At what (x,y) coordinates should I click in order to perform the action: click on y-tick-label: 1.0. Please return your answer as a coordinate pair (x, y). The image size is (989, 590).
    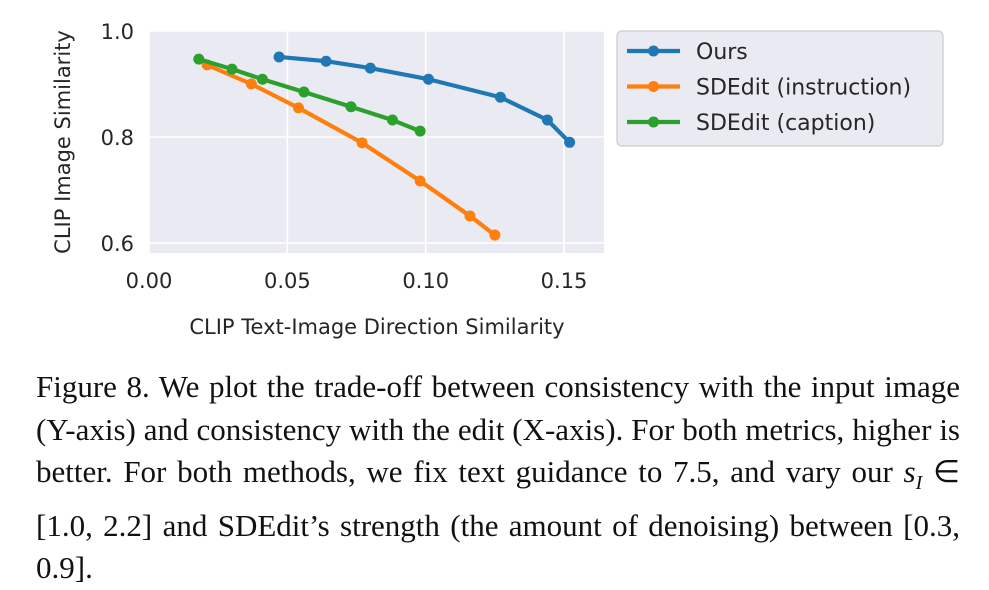
    Looking at the image, I should click on (117, 32).